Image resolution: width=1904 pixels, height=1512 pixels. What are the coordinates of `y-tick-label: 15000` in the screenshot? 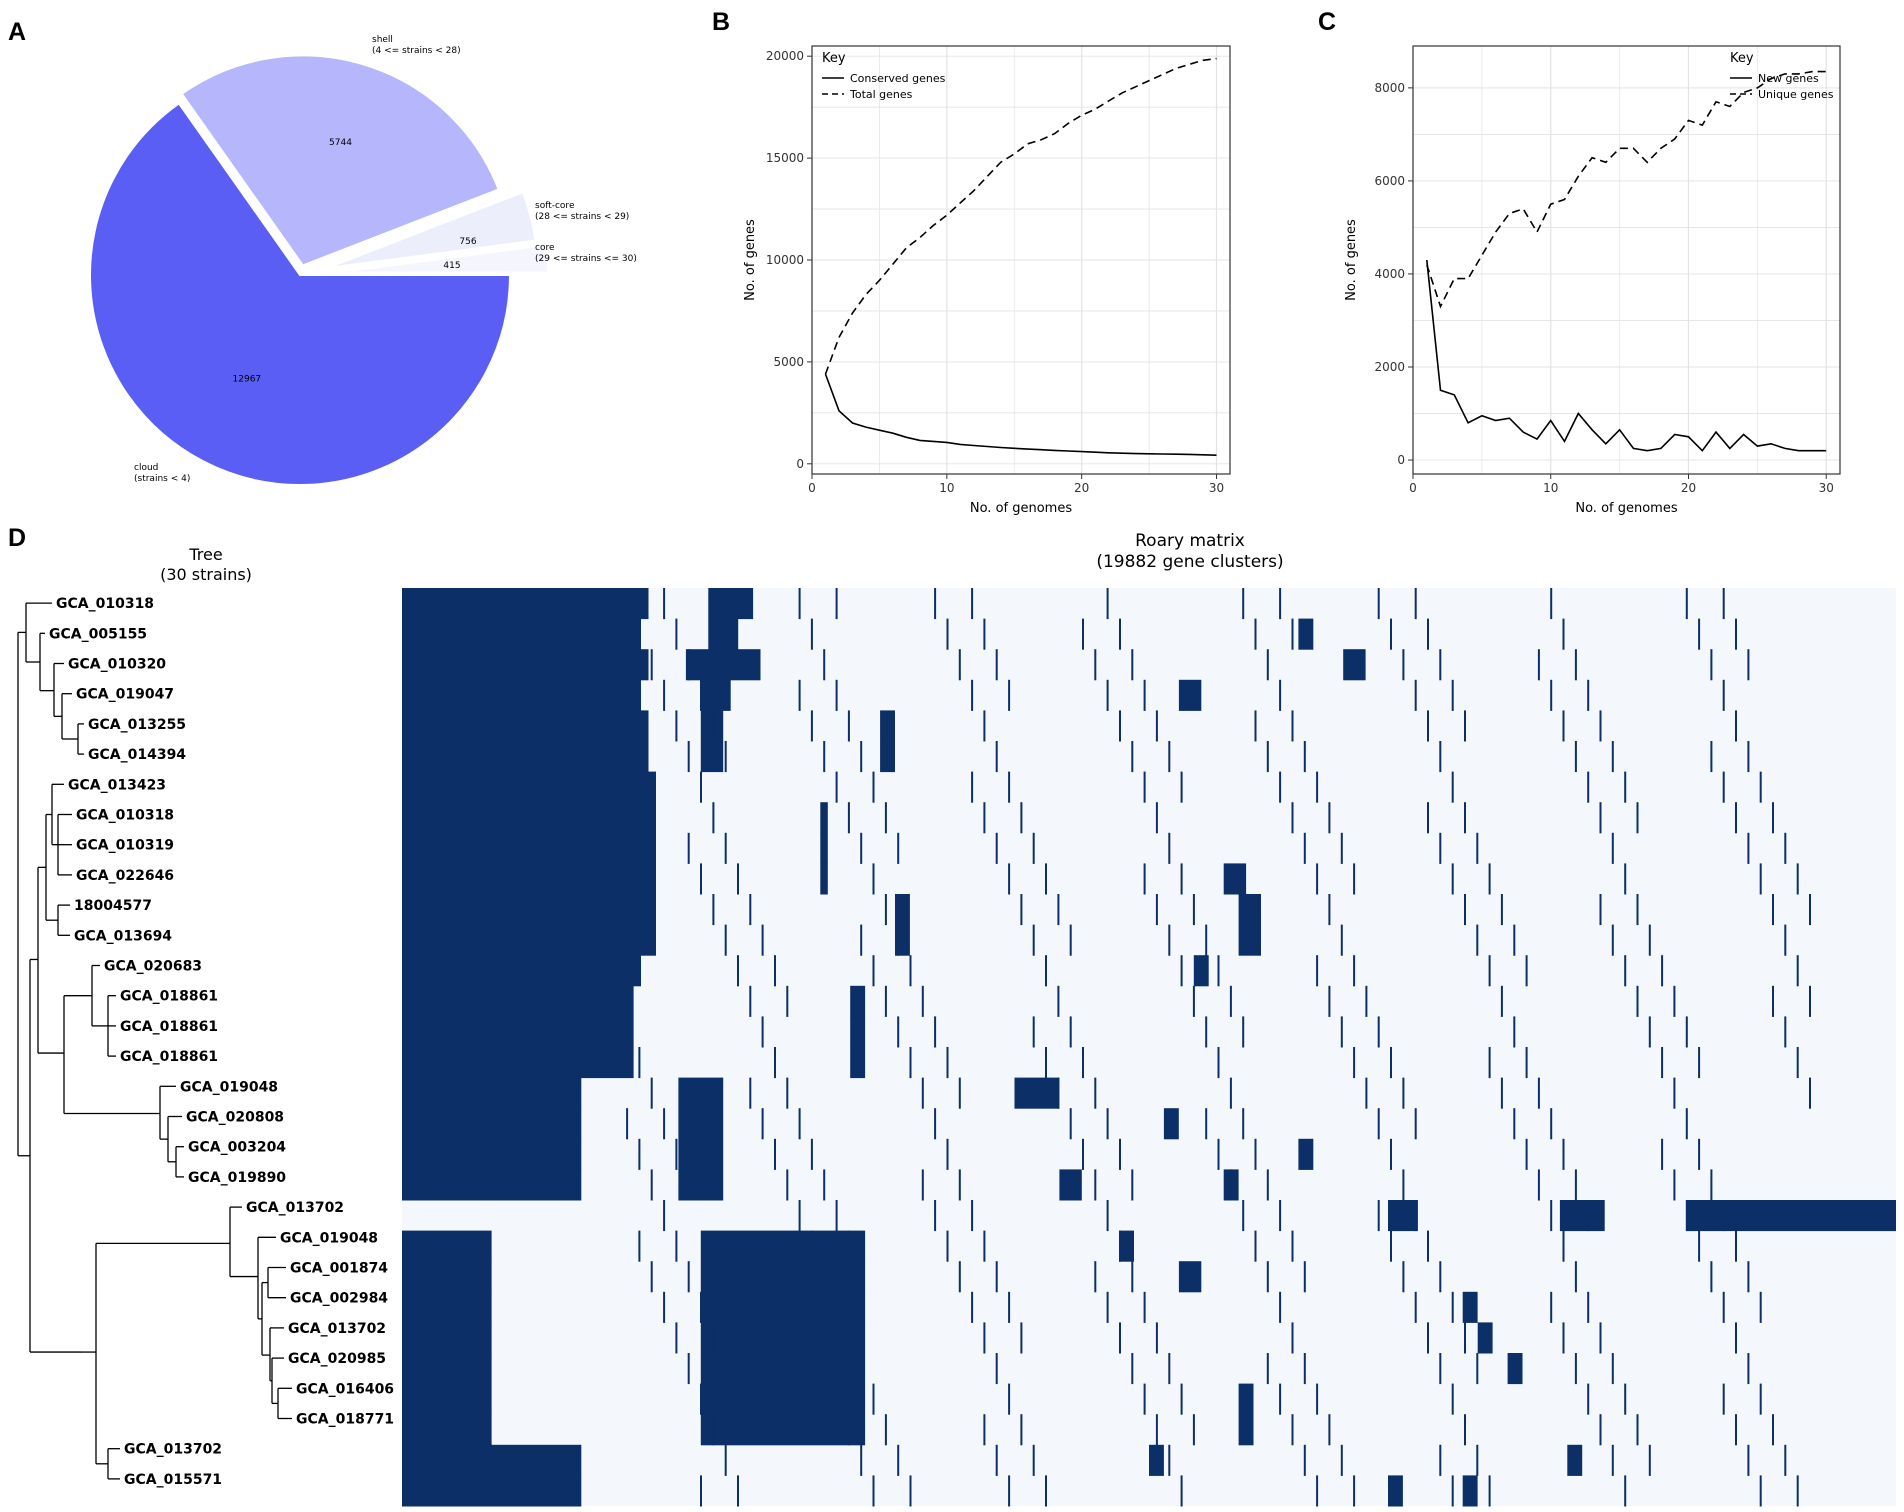 It's located at (785, 158).